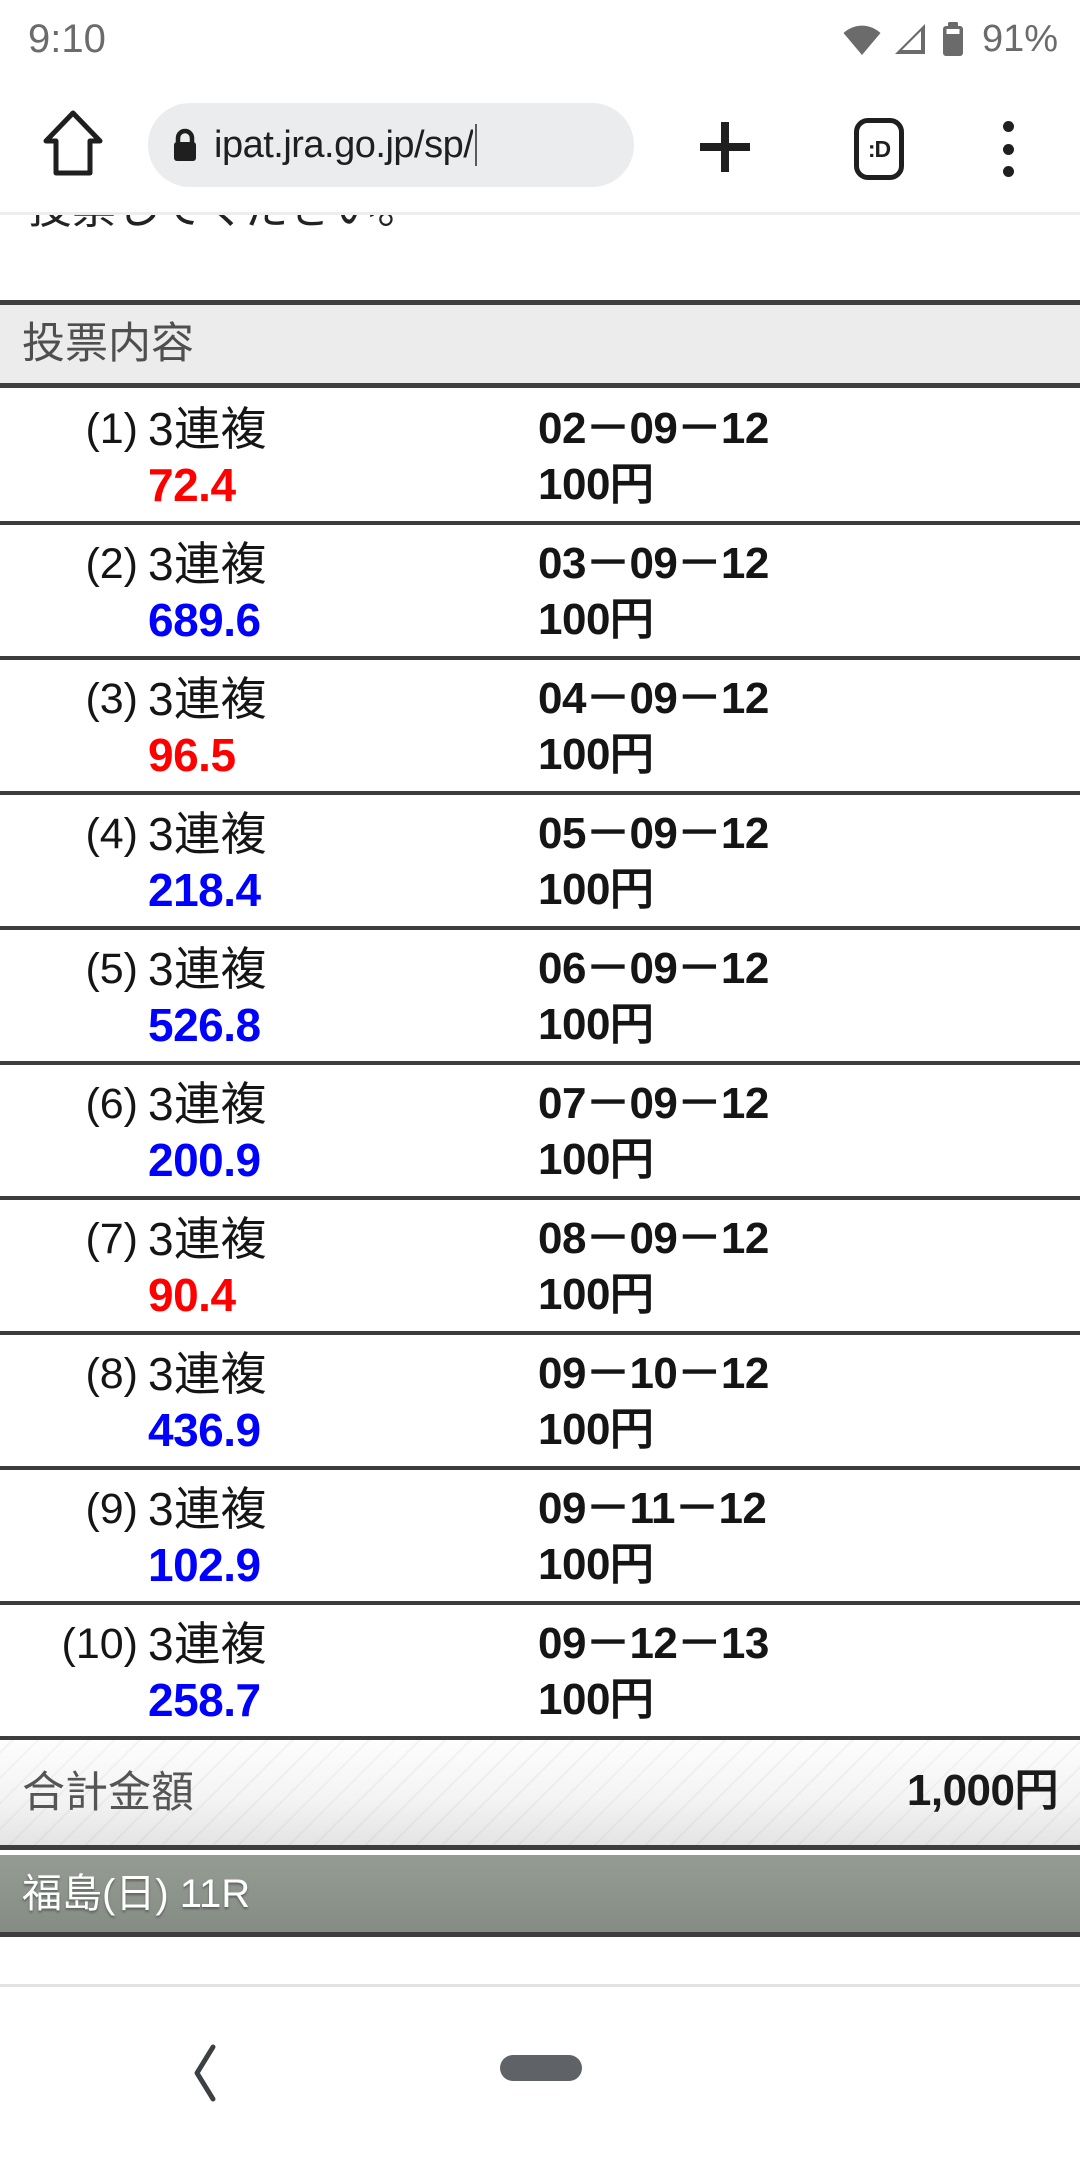 Image resolution: width=1080 pixels, height=2160 pixels. What do you see at coordinates (982, 1790) in the screenshot?
I see `total-amount-value: 1,000円` at bounding box center [982, 1790].